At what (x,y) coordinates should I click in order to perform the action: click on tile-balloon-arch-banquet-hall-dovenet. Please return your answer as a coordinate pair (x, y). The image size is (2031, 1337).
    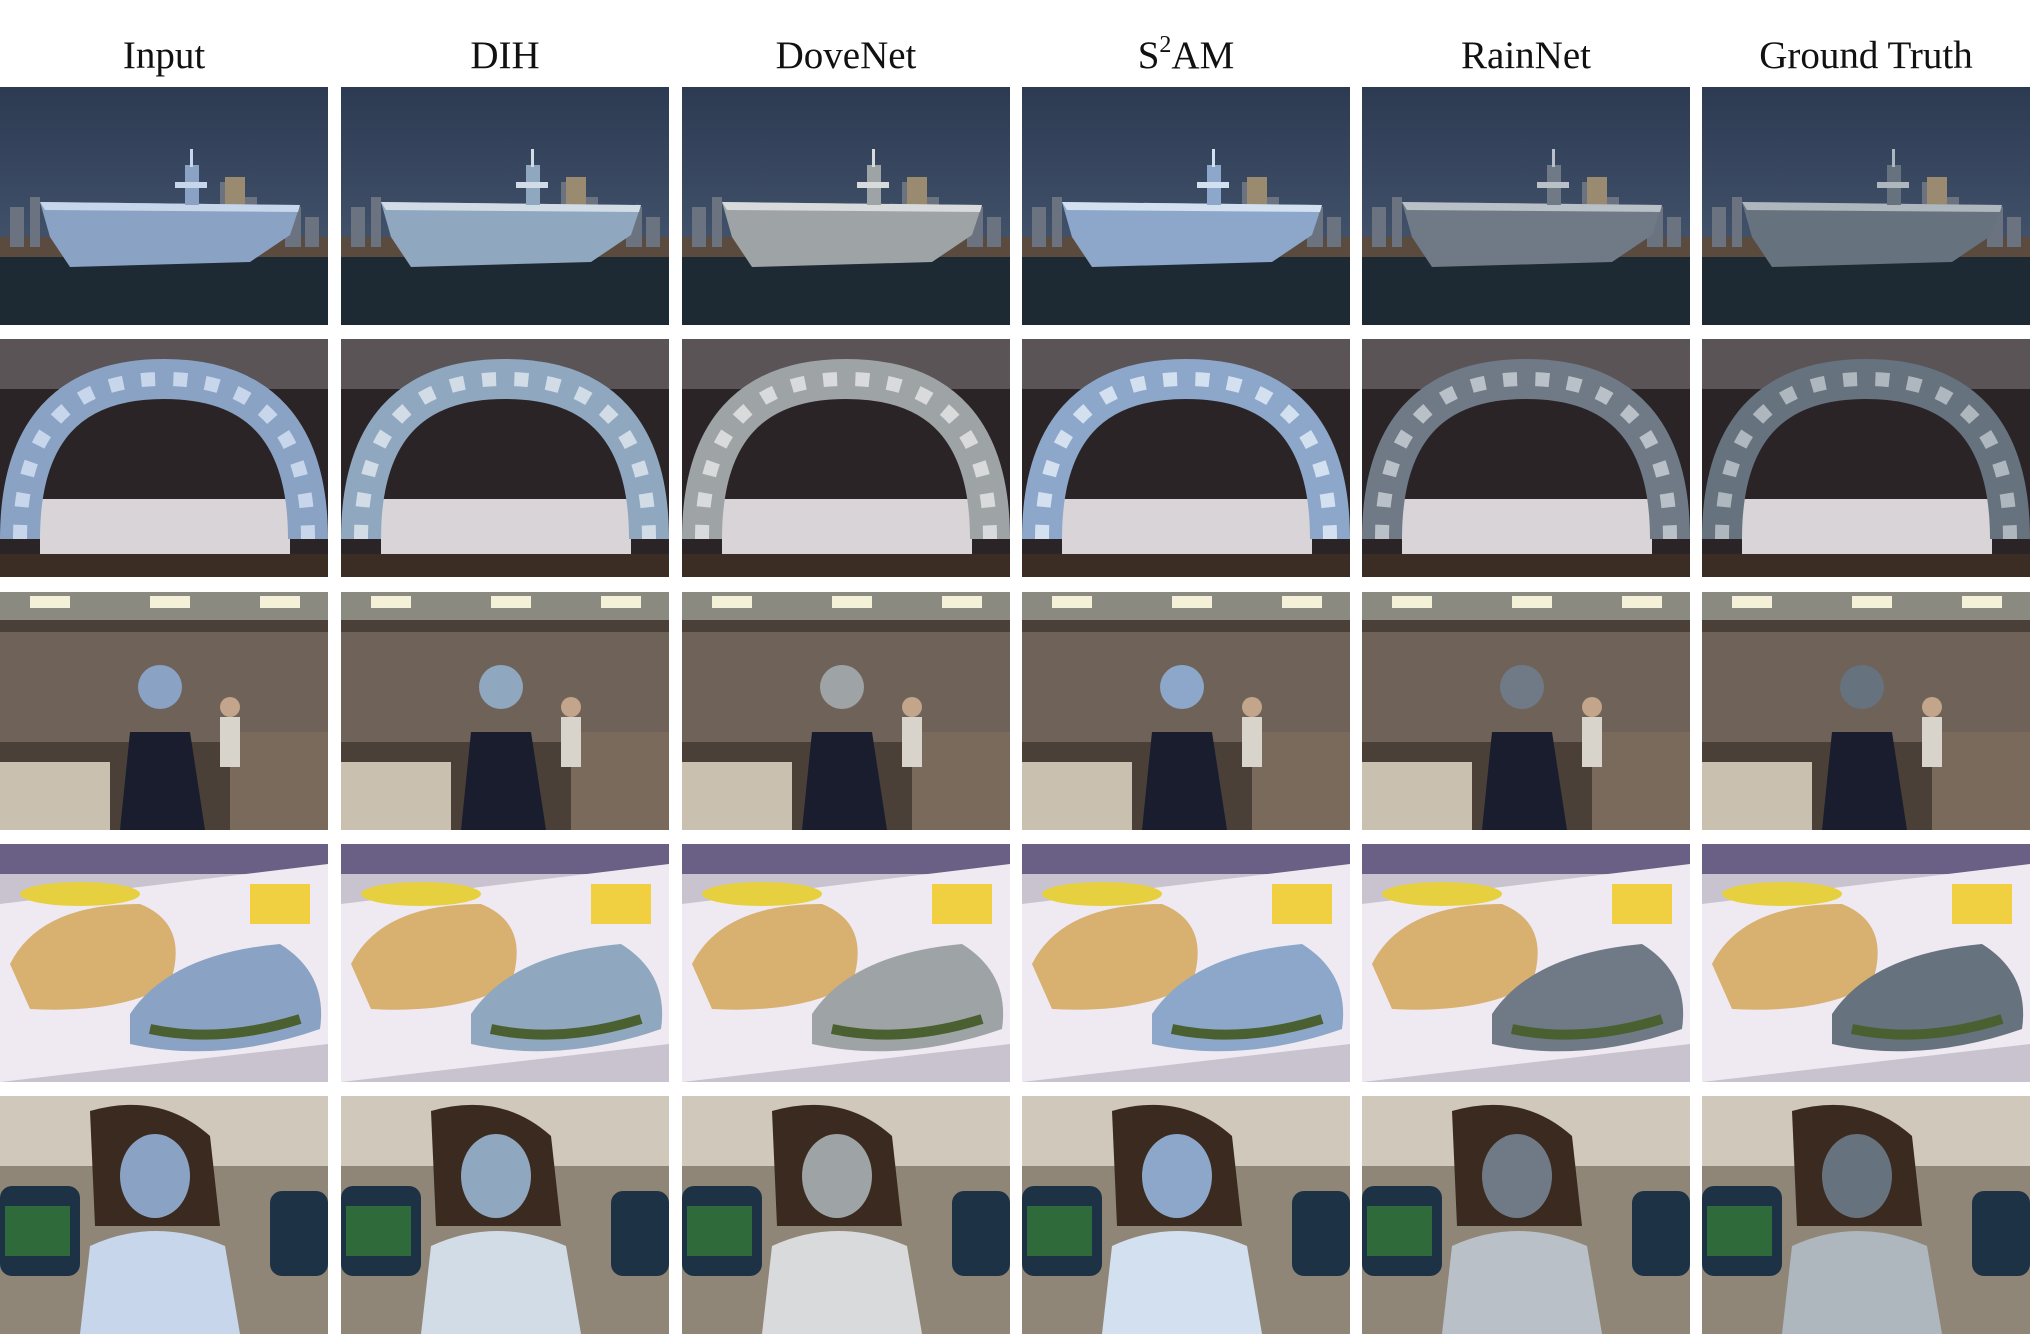
    Looking at the image, I should click on (846, 458).